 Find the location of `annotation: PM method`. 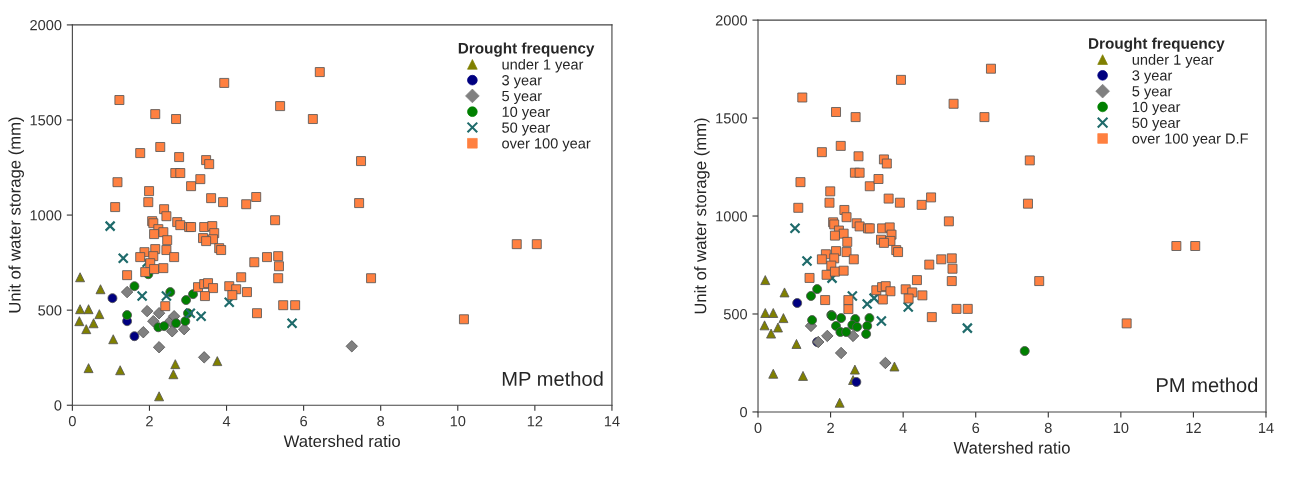

annotation: PM method is located at coordinates (1207, 385).